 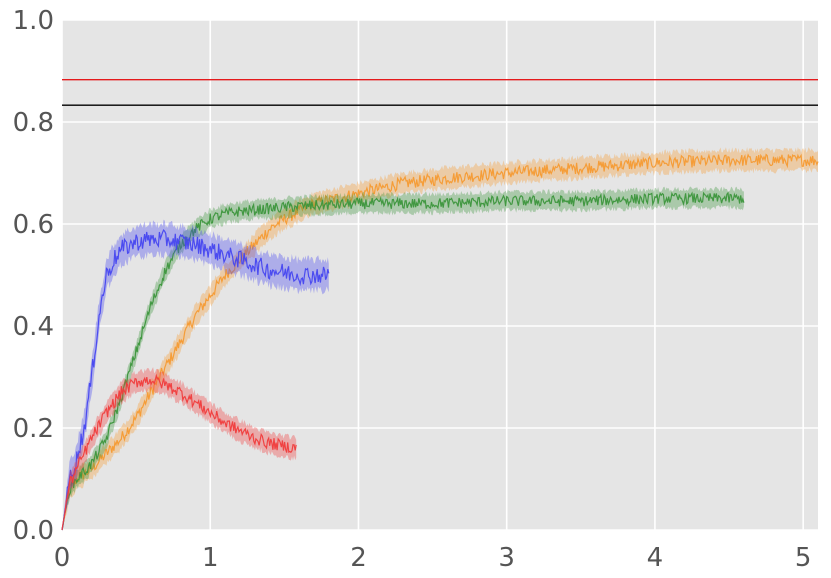 What do you see at coordinates (62, 558) in the screenshot?
I see `x-tick-label: 0` at bounding box center [62, 558].